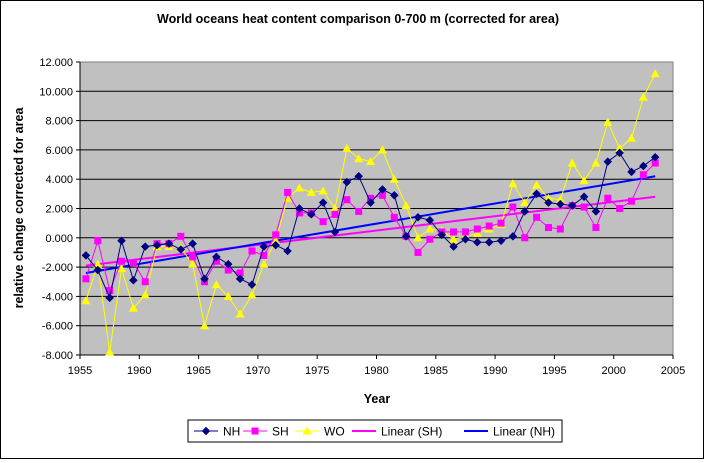 The height and width of the screenshot is (463, 704). What do you see at coordinates (59, 151) in the screenshot?
I see `y-tick-label: 6.000` at bounding box center [59, 151].